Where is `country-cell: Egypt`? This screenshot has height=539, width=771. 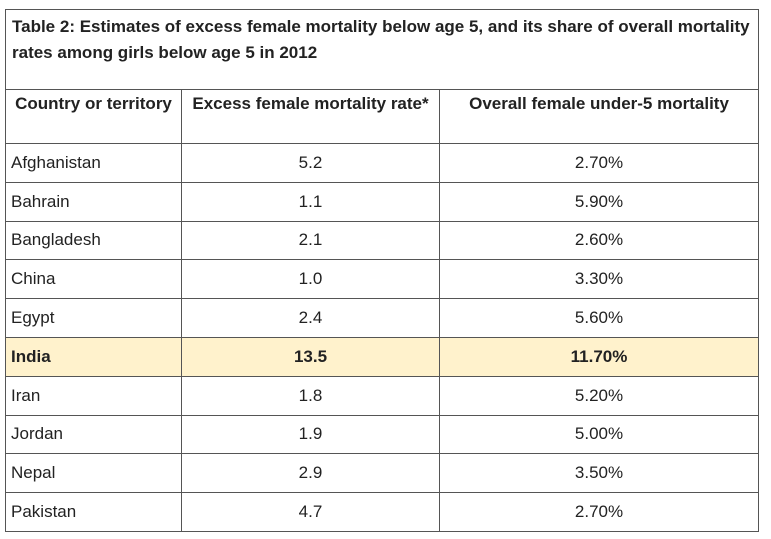 country-cell: Egypt is located at coordinates (93, 318).